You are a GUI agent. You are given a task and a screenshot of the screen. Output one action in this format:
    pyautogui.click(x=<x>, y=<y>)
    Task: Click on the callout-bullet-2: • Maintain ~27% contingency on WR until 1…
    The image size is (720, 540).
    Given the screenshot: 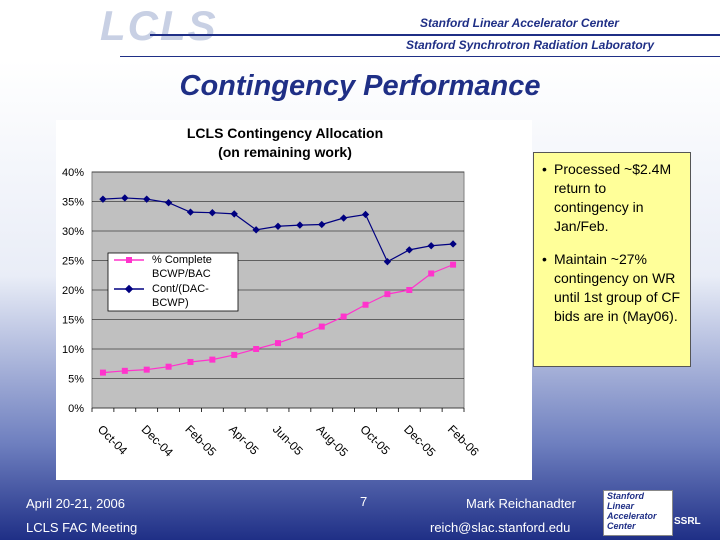 What is the action you would take?
    pyautogui.click(x=613, y=288)
    